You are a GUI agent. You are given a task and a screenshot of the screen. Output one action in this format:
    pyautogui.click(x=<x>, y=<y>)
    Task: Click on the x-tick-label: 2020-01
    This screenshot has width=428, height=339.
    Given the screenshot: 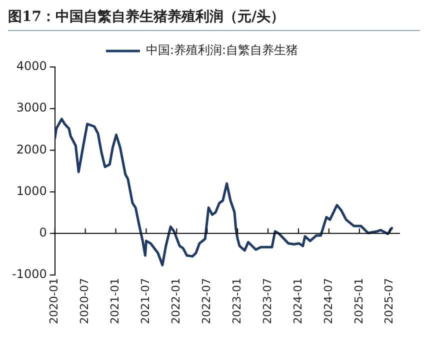 What is the action you would take?
    pyautogui.click(x=54, y=301)
    